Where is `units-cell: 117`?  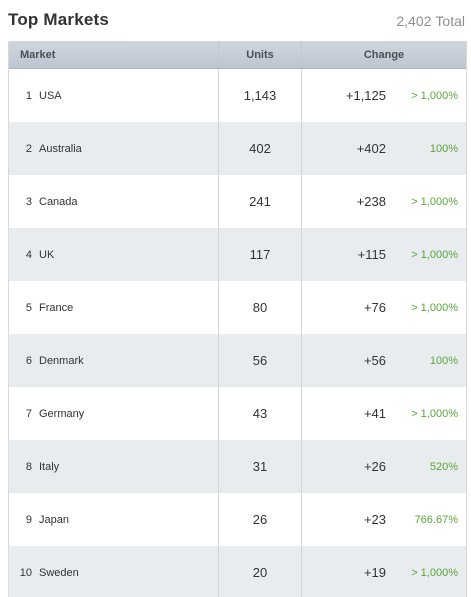
units-cell: 117 is located at coordinates (260, 254).